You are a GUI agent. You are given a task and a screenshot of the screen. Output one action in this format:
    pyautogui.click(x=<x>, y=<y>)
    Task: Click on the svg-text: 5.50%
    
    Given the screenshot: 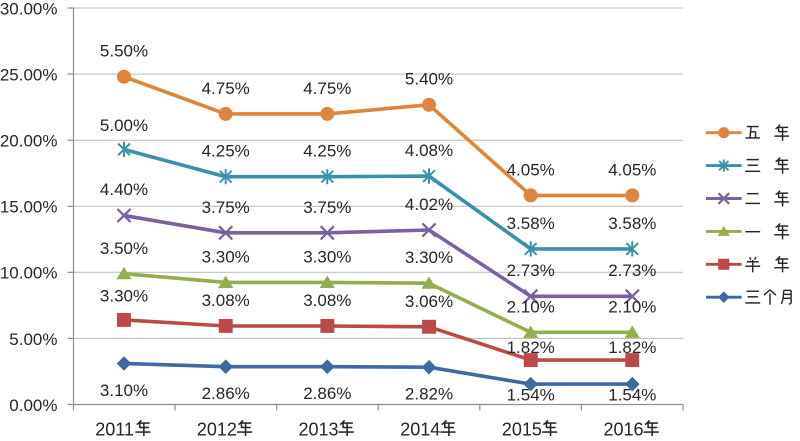 What is the action you would take?
    pyautogui.click(x=124, y=50)
    